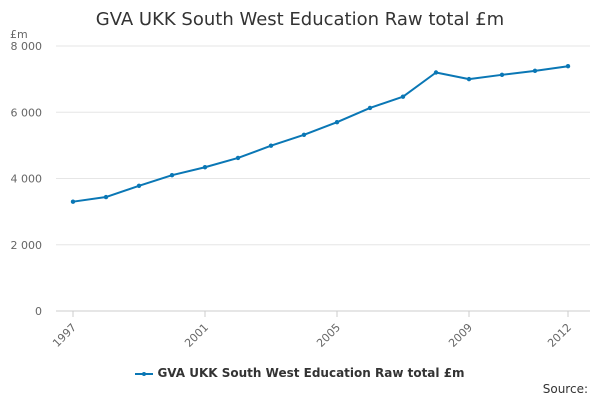 Image resolution: width=600 pixels, height=400 pixels. I want to click on y-tick-label: 2 000, so click(27, 245).